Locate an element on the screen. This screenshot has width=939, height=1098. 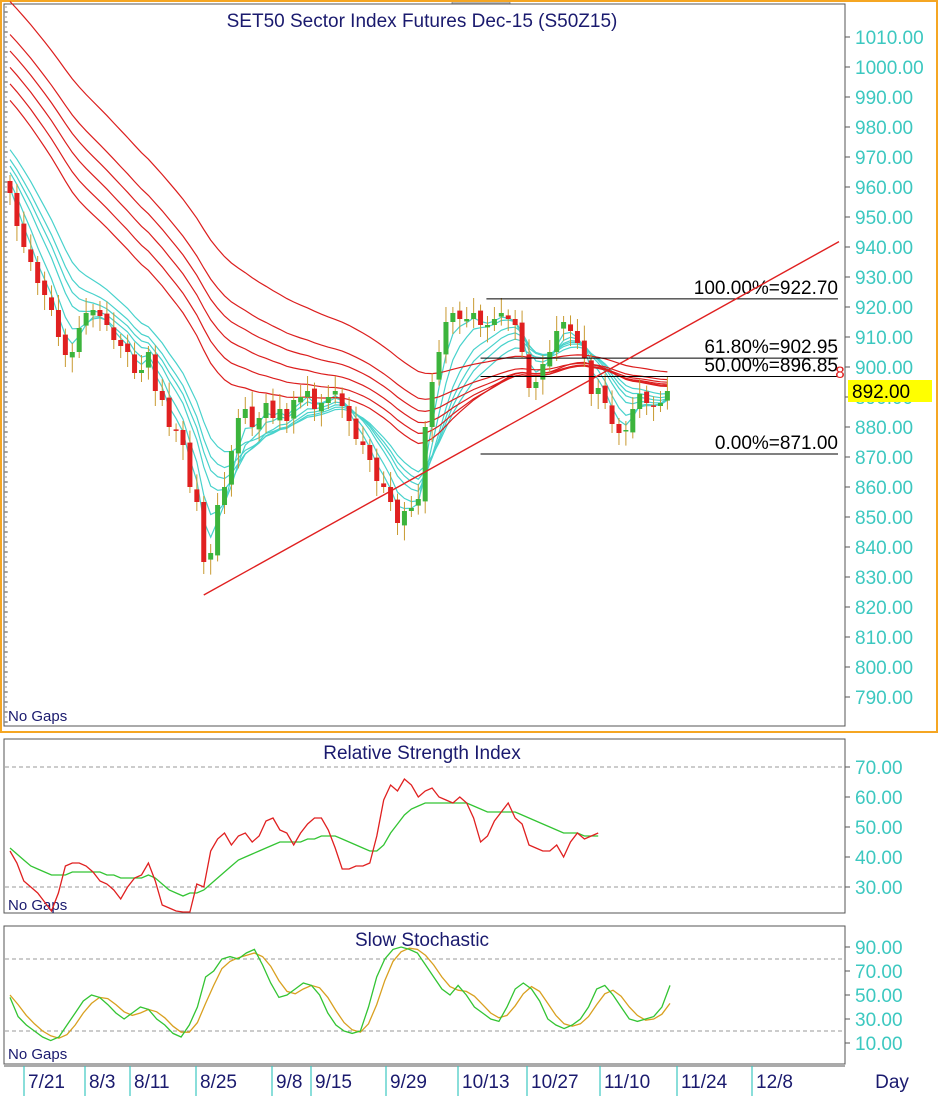
price-tick-label: 970.00 is located at coordinates (884, 158).